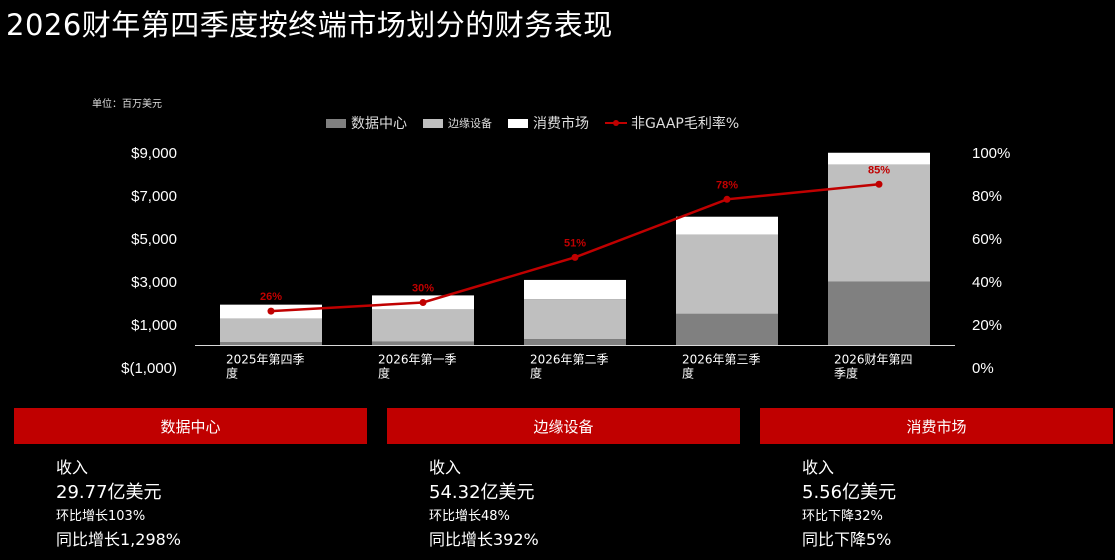 This screenshot has height=560, width=1115. I want to click on y-right-tick-label: 100%, so click(991, 153).